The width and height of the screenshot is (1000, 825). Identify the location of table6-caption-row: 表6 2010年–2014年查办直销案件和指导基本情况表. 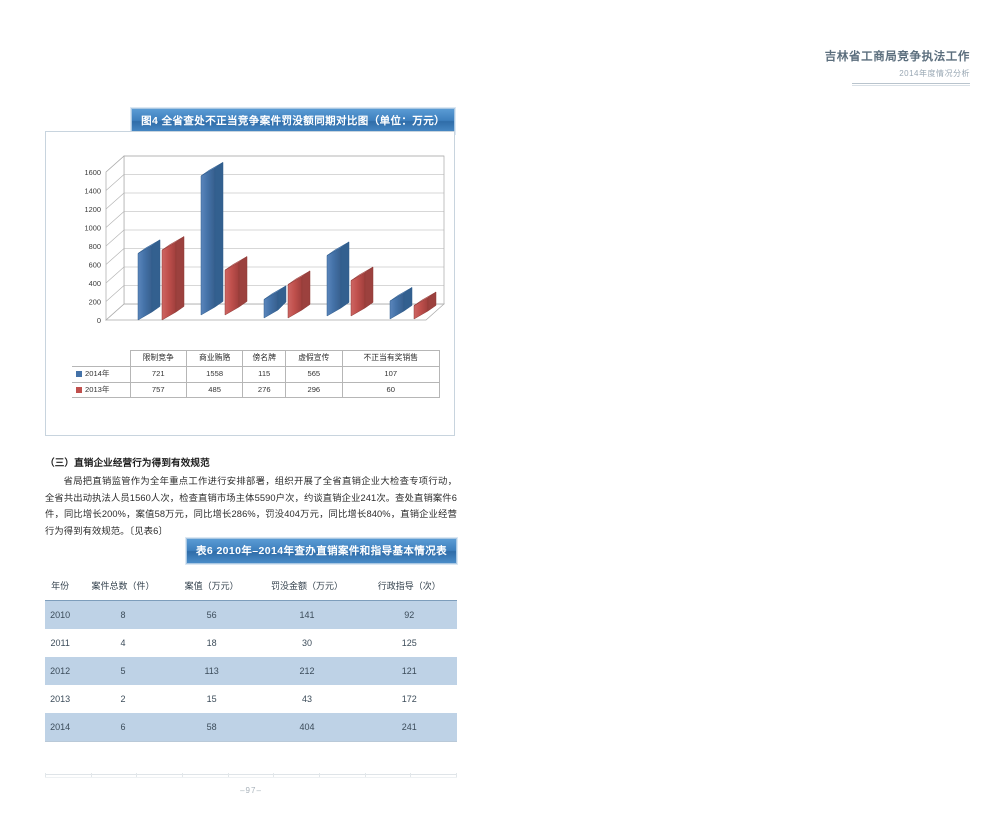
(251, 551).